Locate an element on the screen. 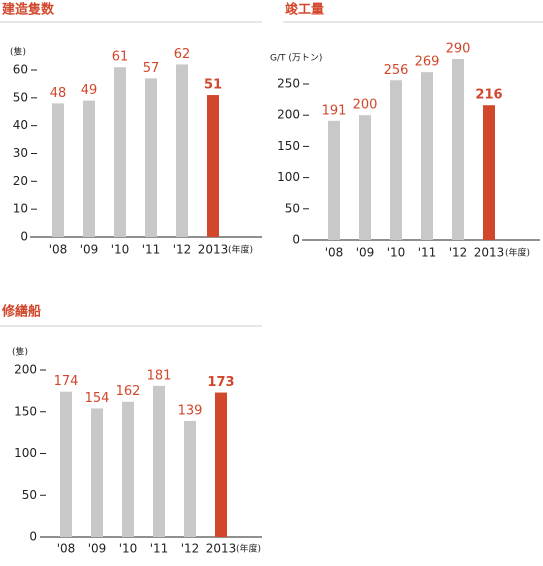 Image resolution: width=543 pixels, height=566 pixels. value-label: 48 is located at coordinates (58, 93).